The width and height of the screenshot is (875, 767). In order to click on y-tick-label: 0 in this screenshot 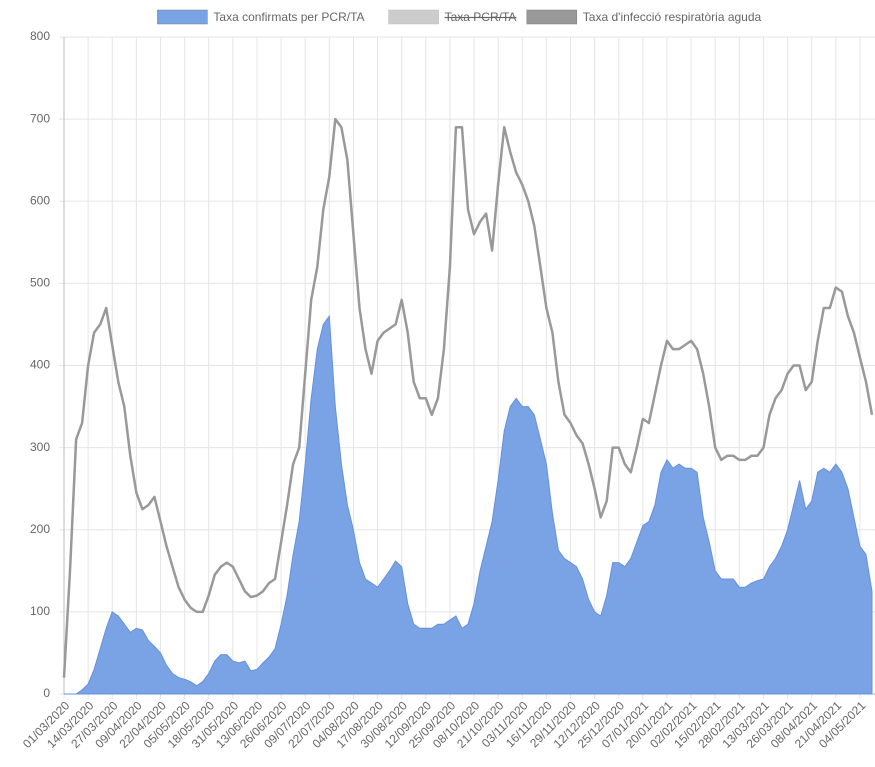, I will do `click(46, 693)`.